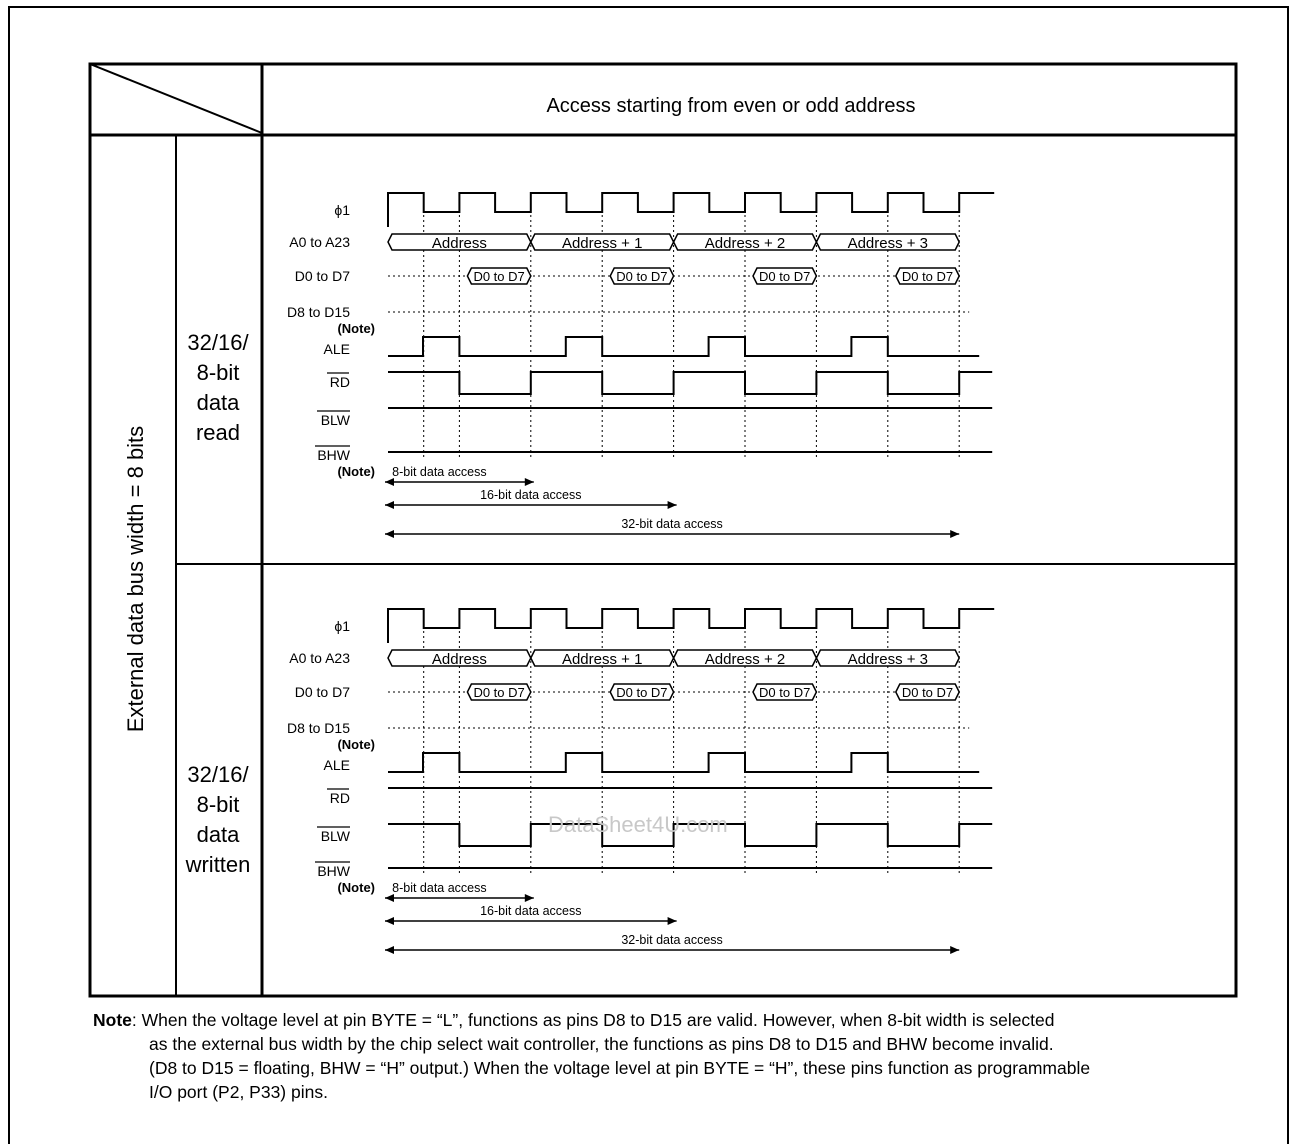  What do you see at coordinates (219, 402) in the screenshot?
I see `row-label-read-line: data` at bounding box center [219, 402].